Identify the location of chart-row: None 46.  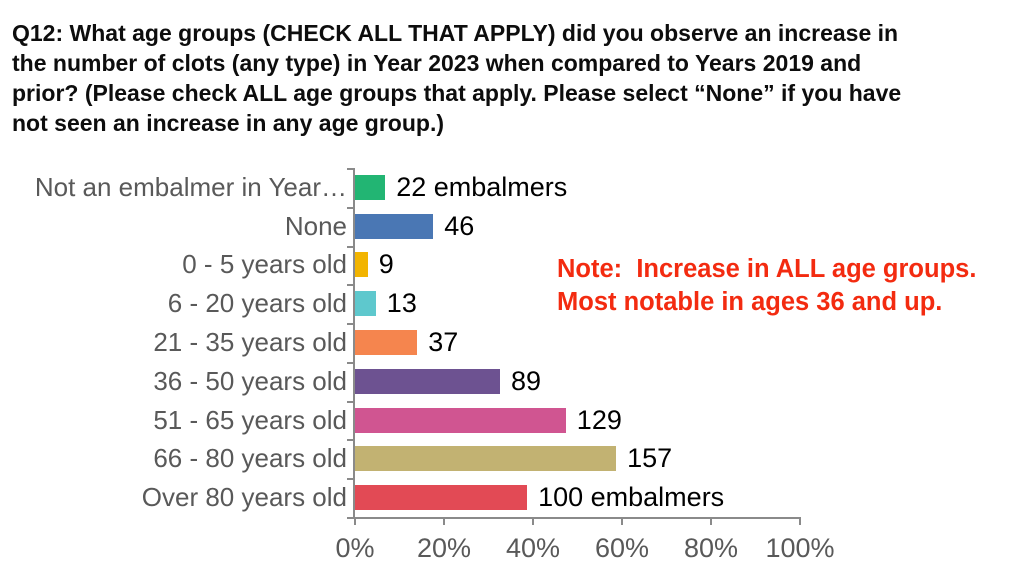
(512, 226).